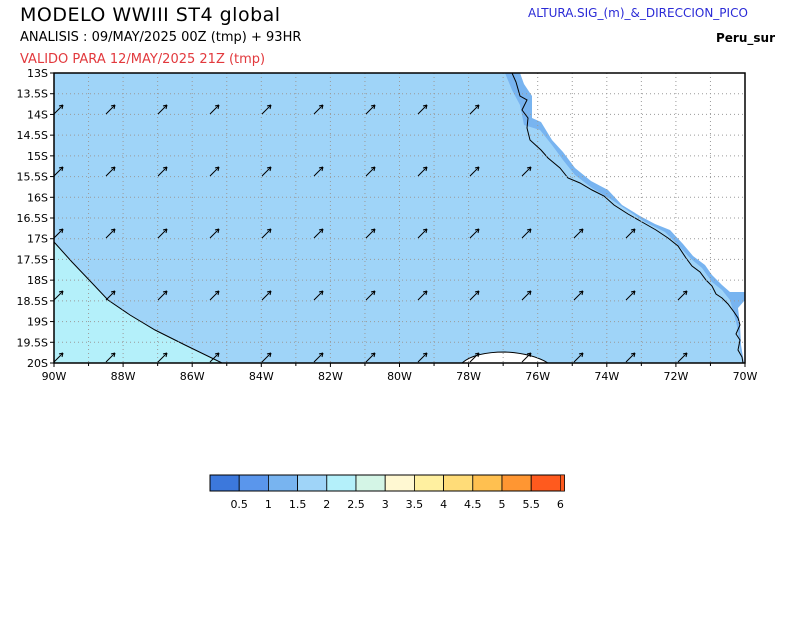  What do you see at coordinates (37, 73) in the screenshot?
I see `lat-tick-label: 13S` at bounding box center [37, 73].